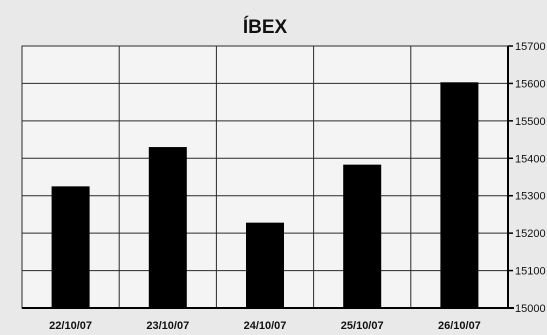 The height and width of the screenshot is (335, 547). What do you see at coordinates (530, 159) in the screenshot?
I see `y-tick-label-4: 15400` at bounding box center [530, 159].